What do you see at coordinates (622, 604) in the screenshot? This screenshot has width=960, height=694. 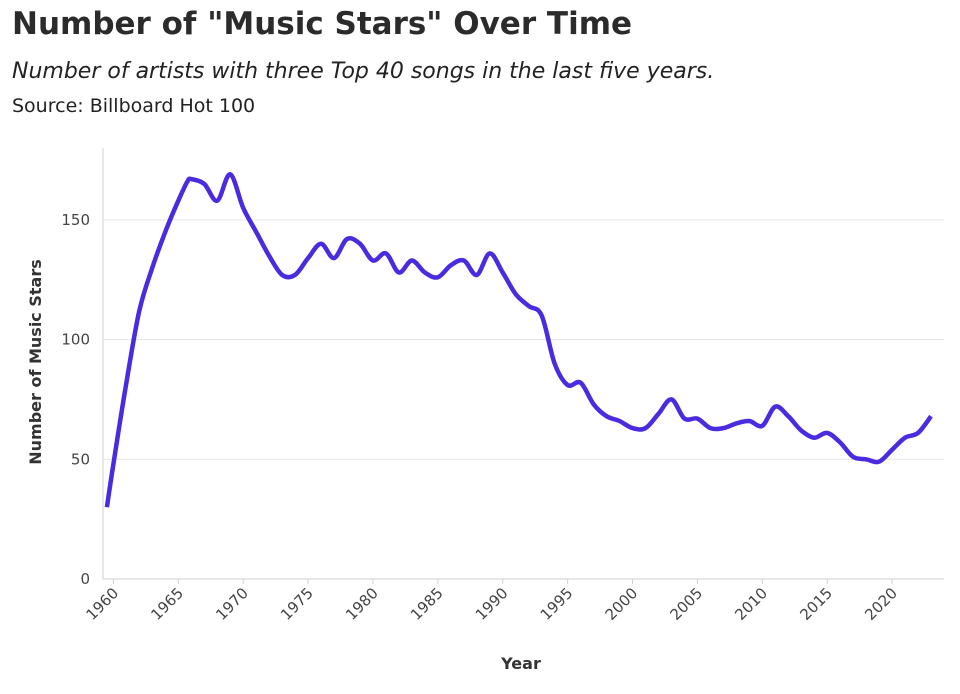 I see `x-tick-label: 2000` at bounding box center [622, 604].